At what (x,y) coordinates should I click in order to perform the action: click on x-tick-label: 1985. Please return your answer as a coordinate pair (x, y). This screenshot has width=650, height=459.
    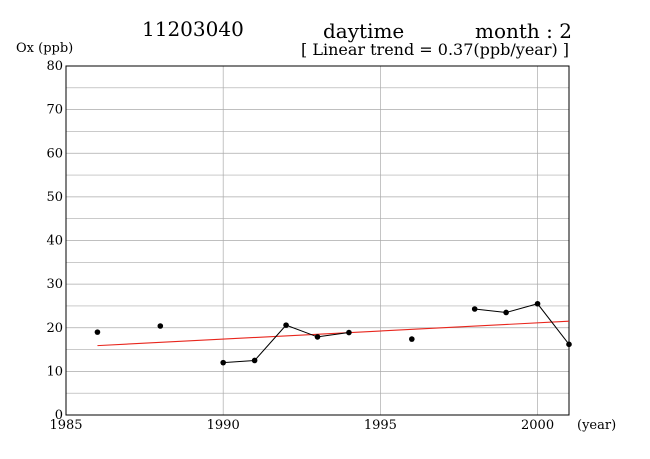
    Looking at the image, I should click on (65, 425).